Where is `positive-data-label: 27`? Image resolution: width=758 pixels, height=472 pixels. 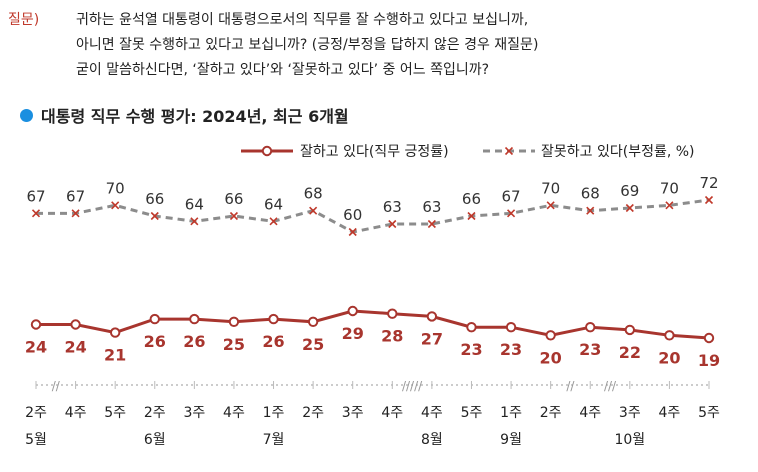
positive-data-label: 27 is located at coordinates (432, 338).